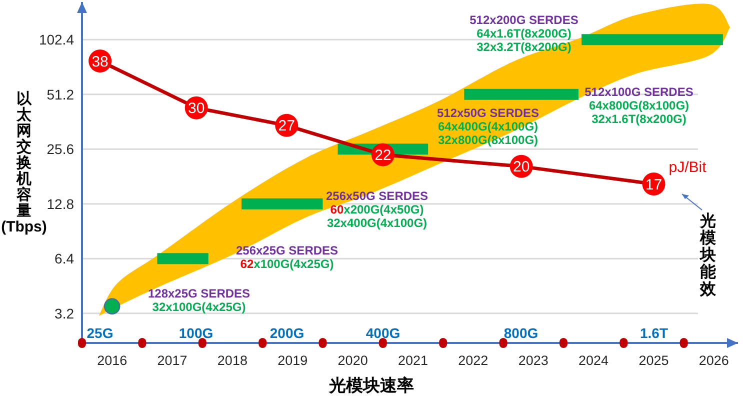 This screenshot has height=400, width=743. What do you see at coordinates (533, 360) in the screenshot?
I see `x-tick-label: 2023` at bounding box center [533, 360].